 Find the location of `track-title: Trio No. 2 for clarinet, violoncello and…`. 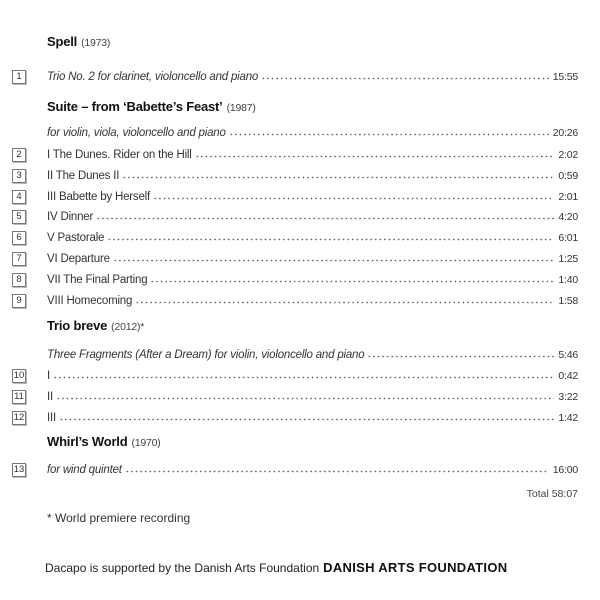

track-title: Trio No. 2 for clarinet, violoncello and… is located at coordinates (153, 77).